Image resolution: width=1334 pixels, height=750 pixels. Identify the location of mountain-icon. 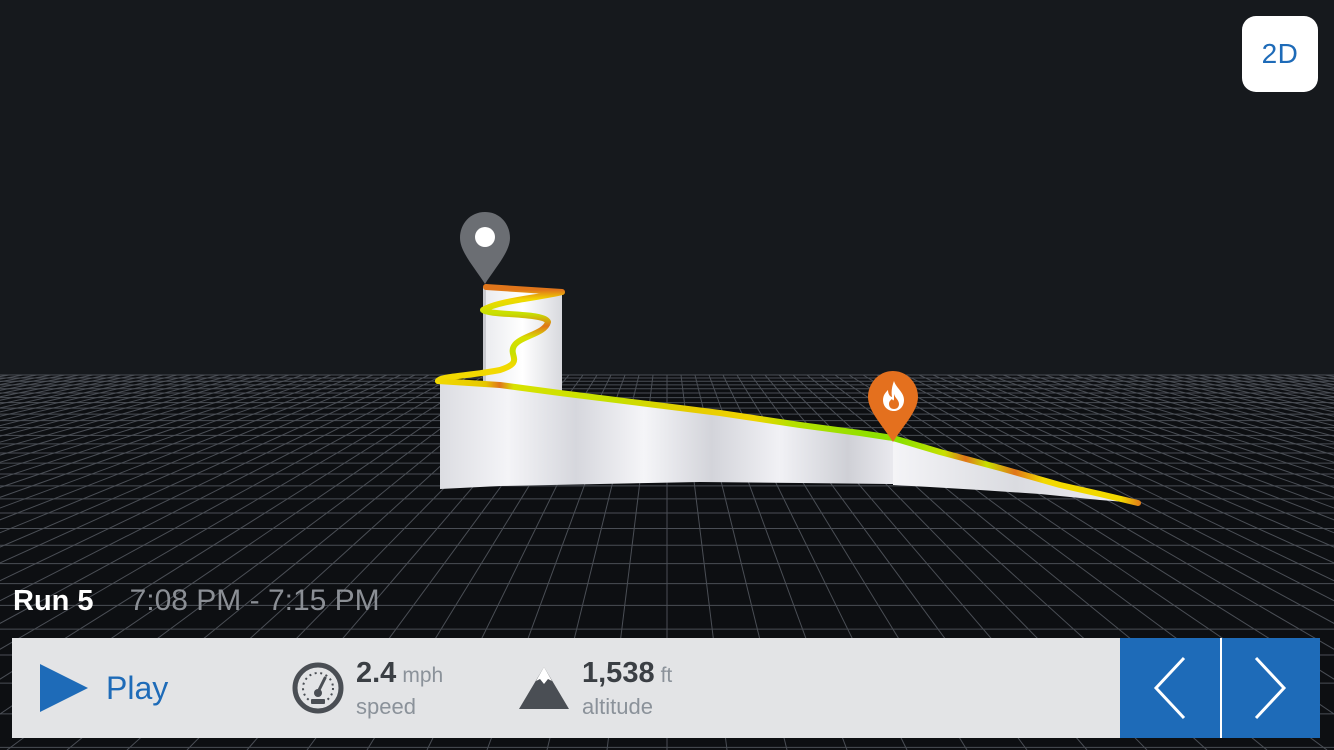
(544, 688).